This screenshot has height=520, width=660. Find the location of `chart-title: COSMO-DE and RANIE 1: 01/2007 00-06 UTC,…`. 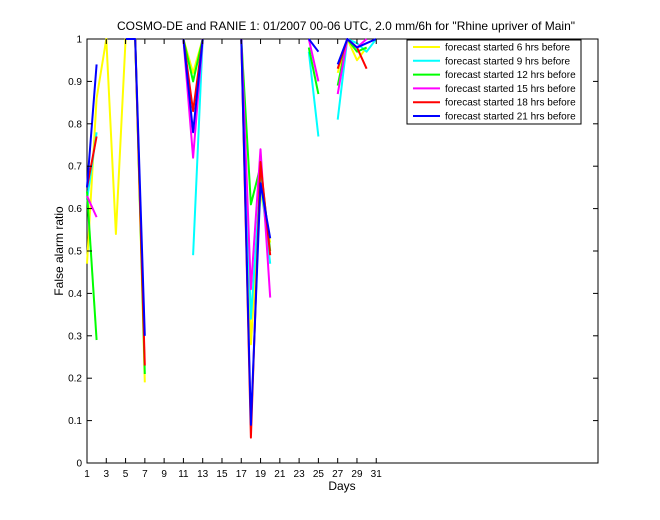

chart-title: COSMO-DE and RANIE 1: 01/2007 00-06 UTC,… is located at coordinates (346, 26).